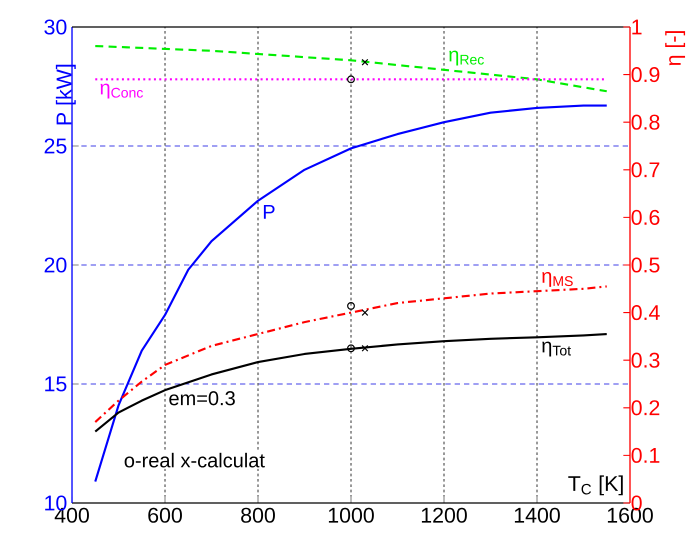  I want to click on series-label: η$_{Rec}$, so click(466, 58).